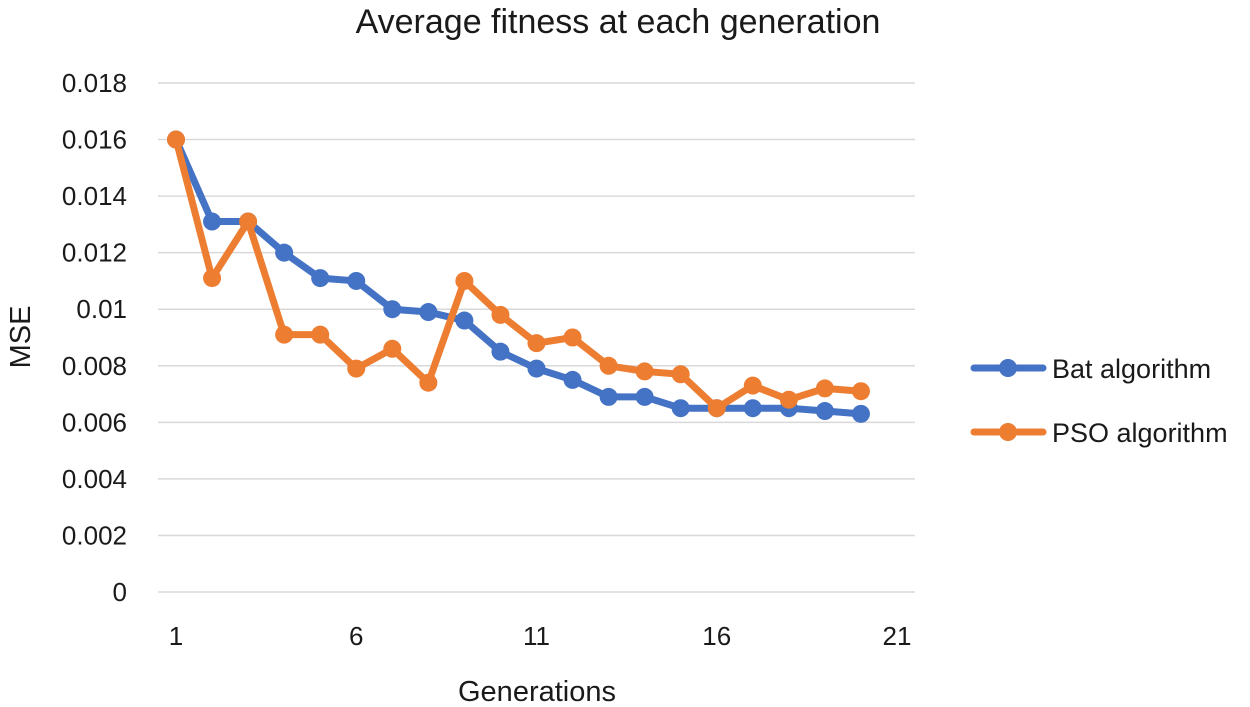 The height and width of the screenshot is (707, 1250). I want to click on x-axis-label: Generations, so click(537, 691).